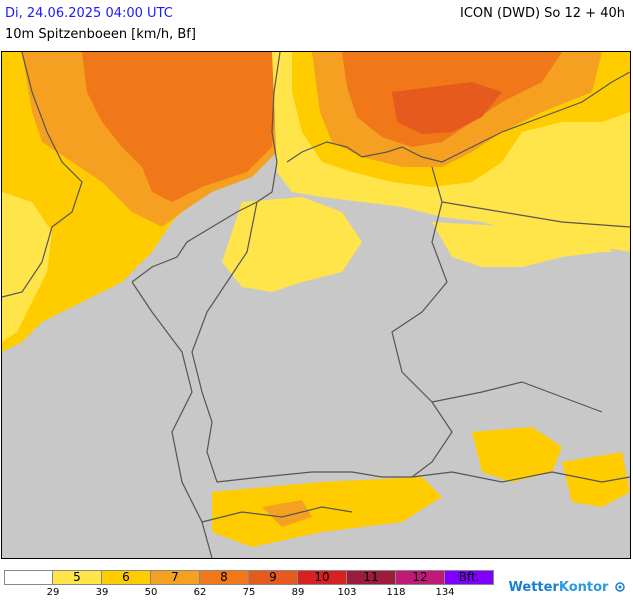  I want to click on border-de-south, so click(314, 477).